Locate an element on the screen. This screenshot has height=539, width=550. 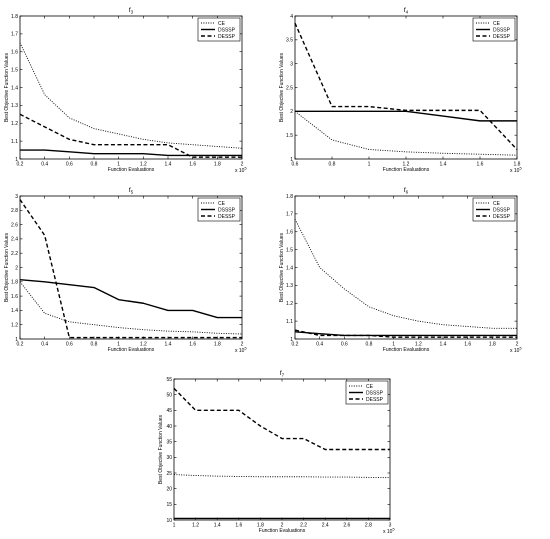
y-tick-label: 1.6 is located at coordinates (14, 53).